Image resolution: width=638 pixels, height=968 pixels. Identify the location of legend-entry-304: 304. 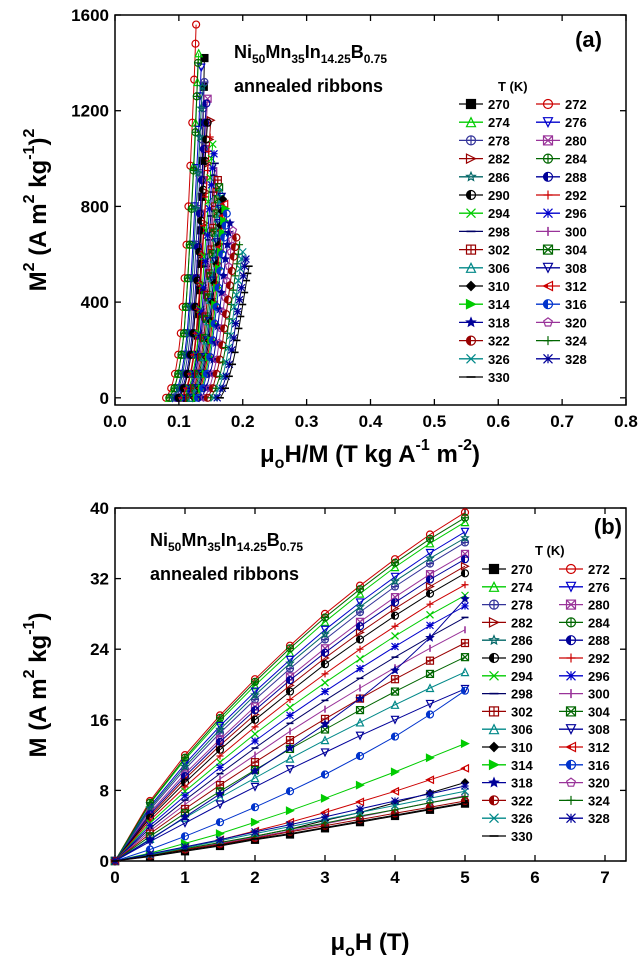
(584, 711).